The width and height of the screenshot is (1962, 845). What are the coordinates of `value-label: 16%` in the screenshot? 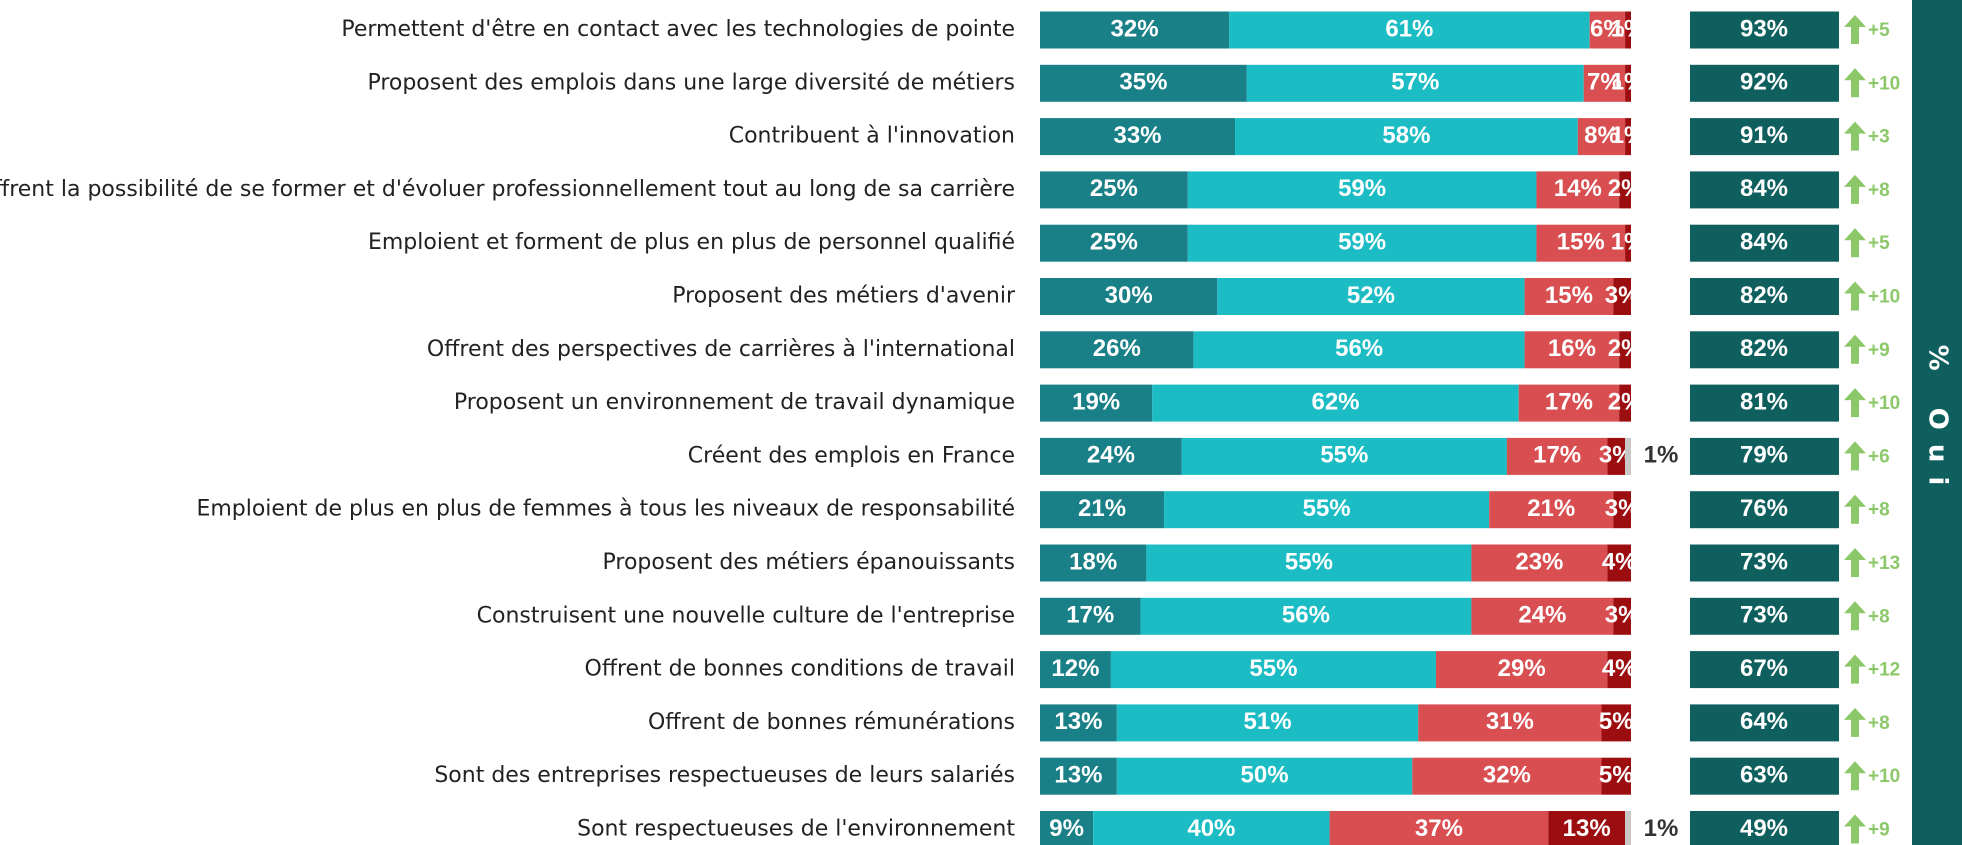 It's located at (1572, 348).